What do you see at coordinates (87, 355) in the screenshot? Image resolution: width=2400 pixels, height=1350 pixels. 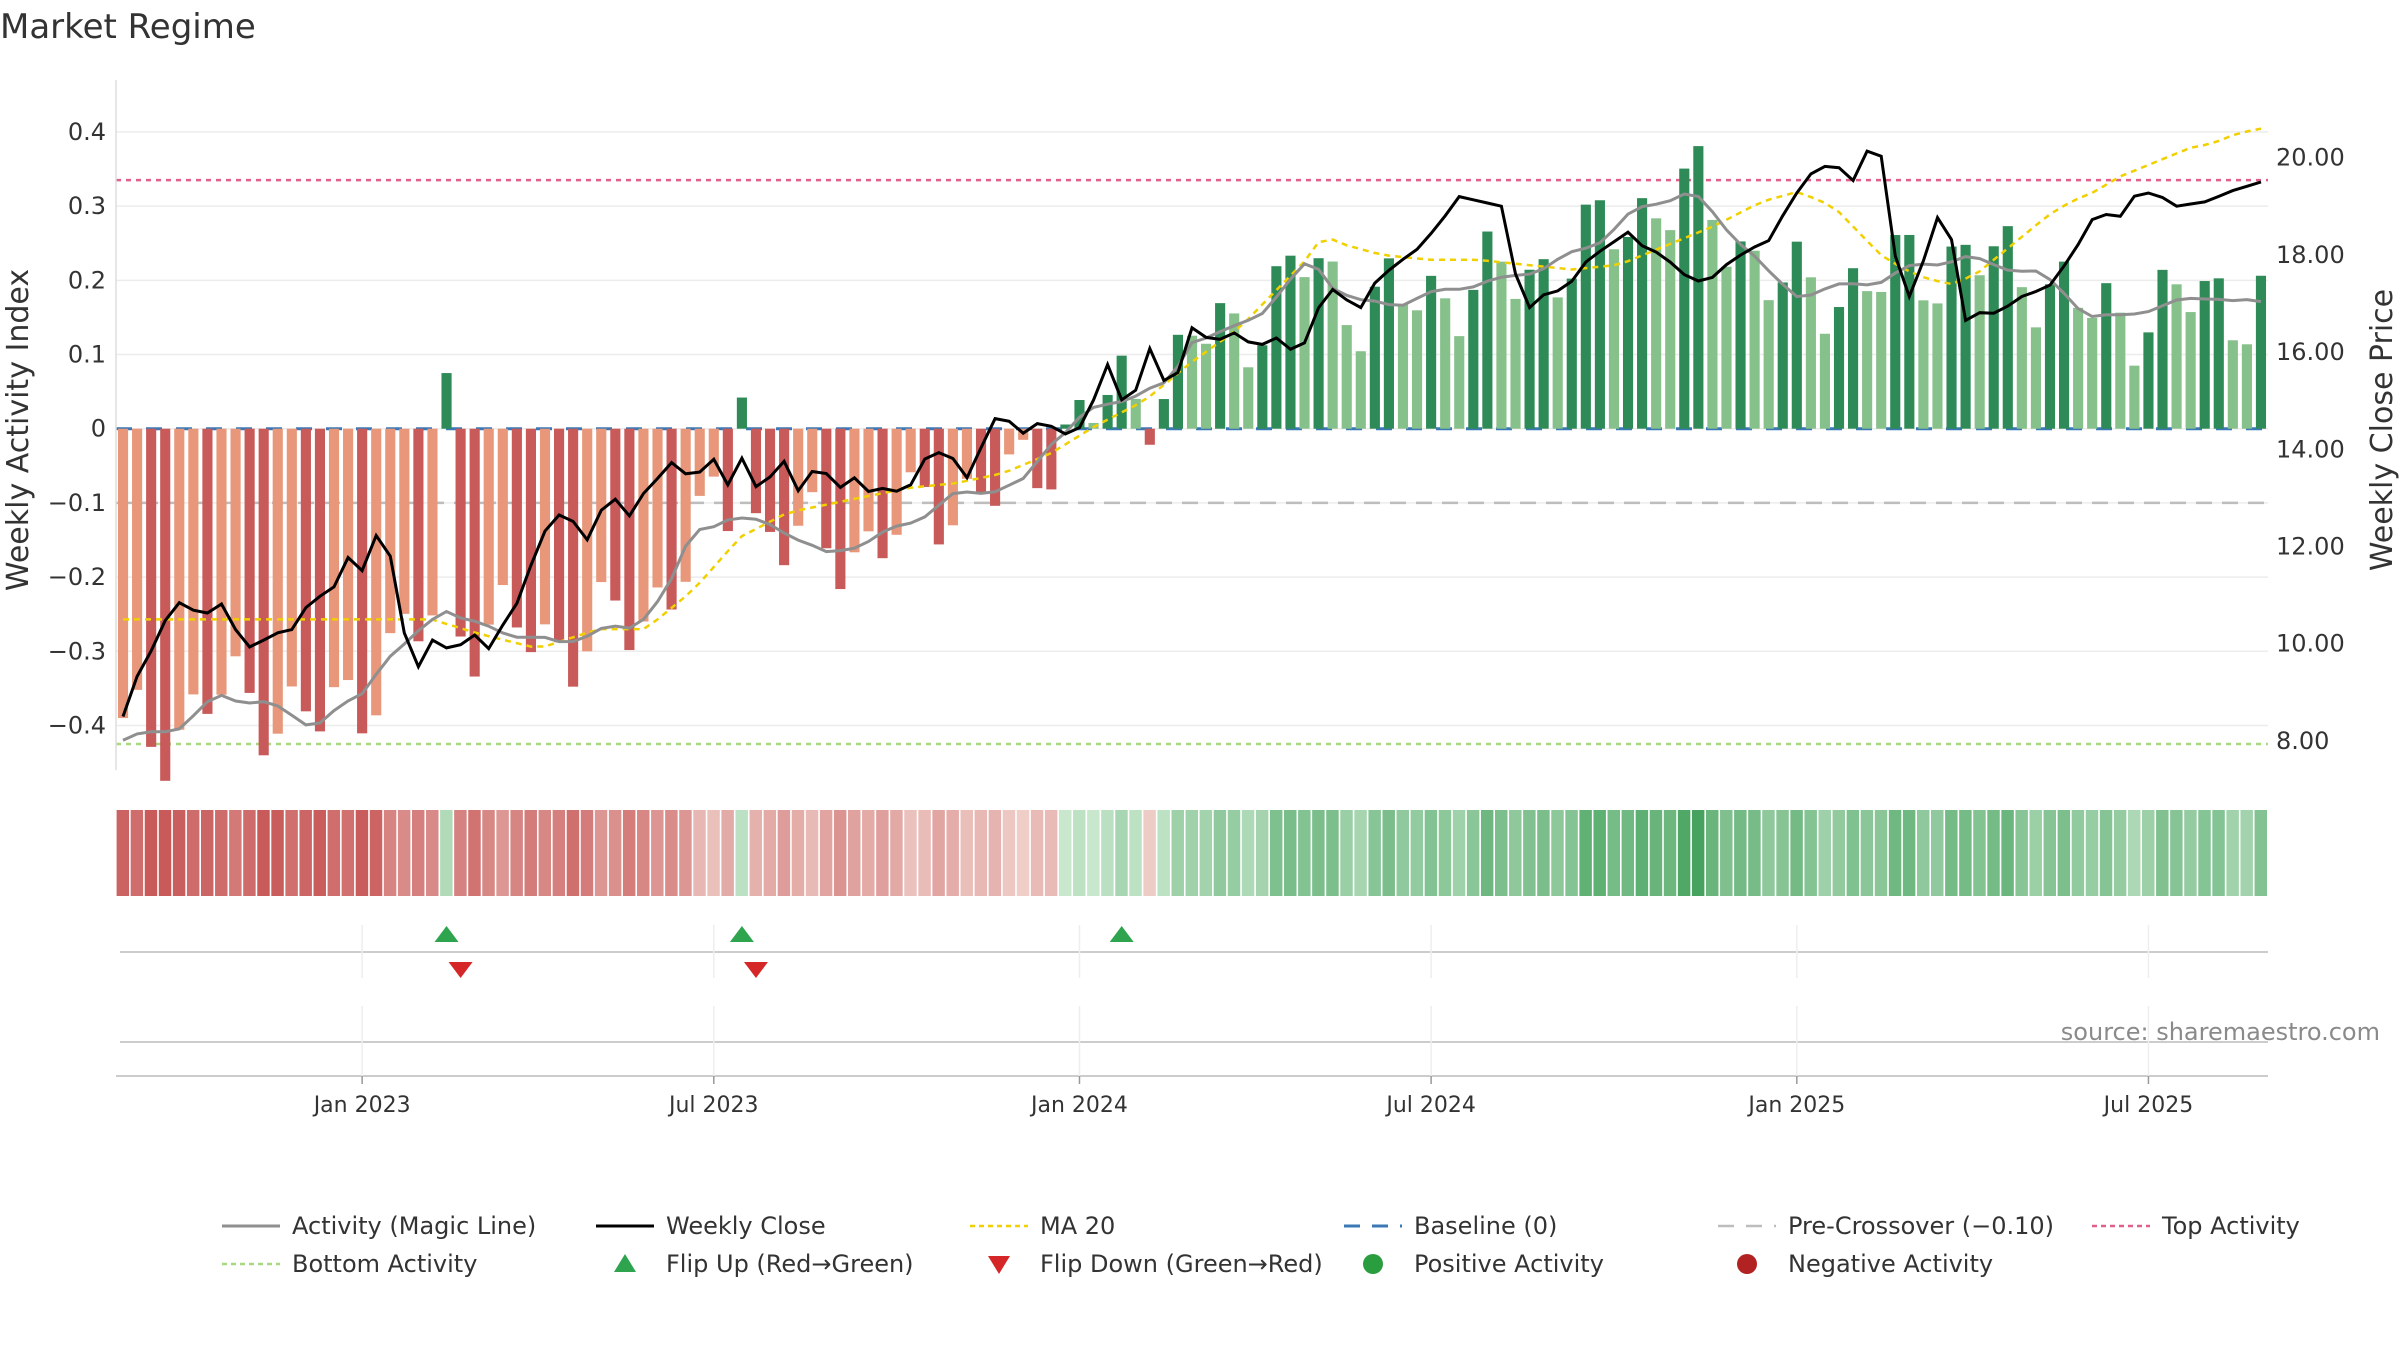 I see `y-tick-label: 0.1` at bounding box center [87, 355].